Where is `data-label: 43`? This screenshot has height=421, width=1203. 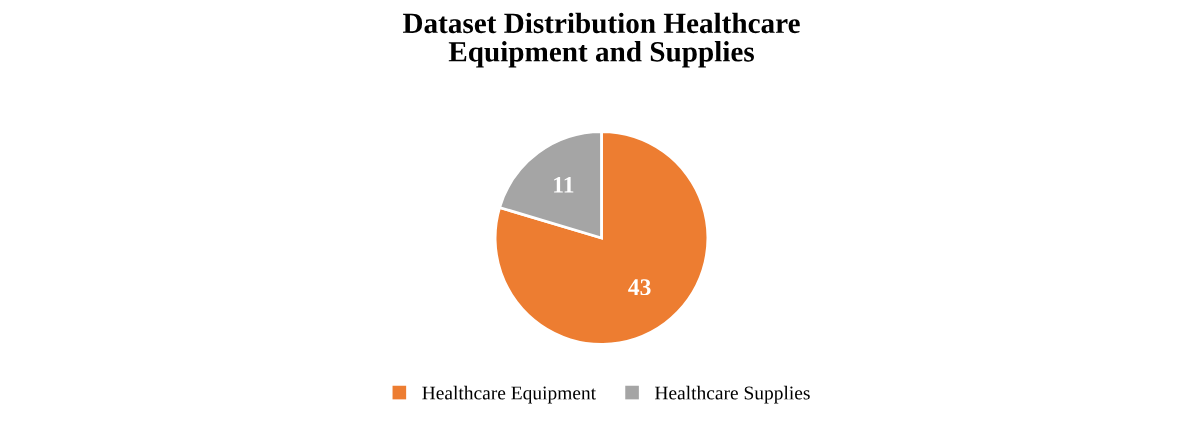 data-label: 43 is located at coordinates (639, 287).